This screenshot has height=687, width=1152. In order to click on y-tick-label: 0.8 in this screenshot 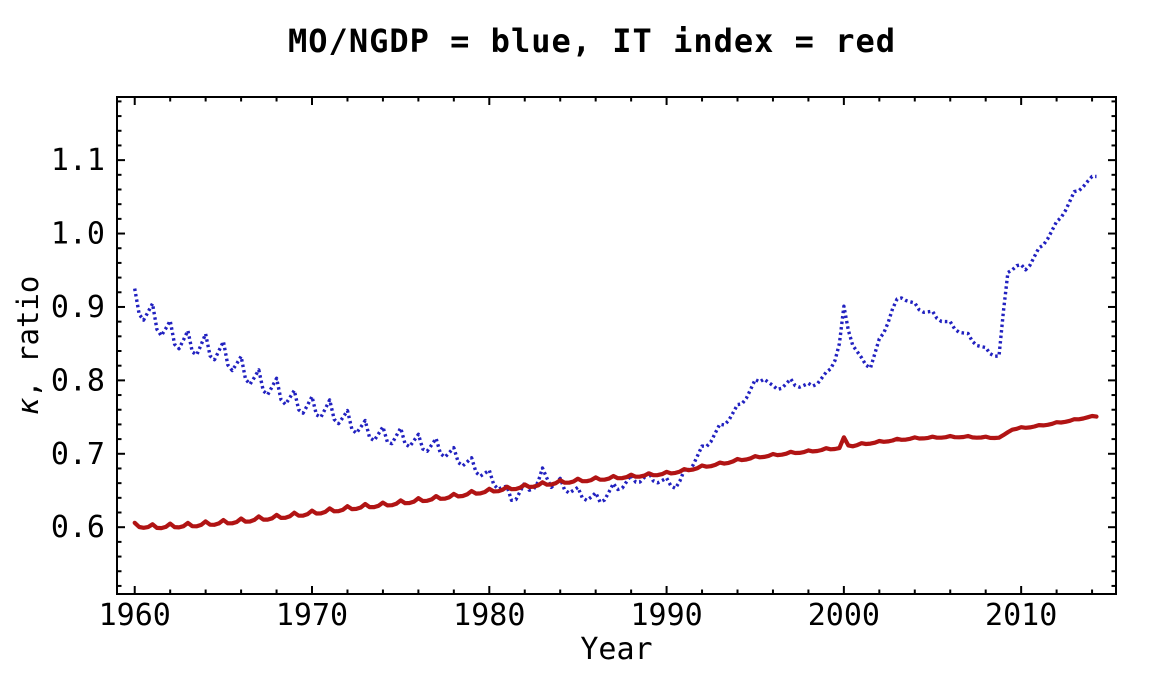, I will do `click(78, 380)`.